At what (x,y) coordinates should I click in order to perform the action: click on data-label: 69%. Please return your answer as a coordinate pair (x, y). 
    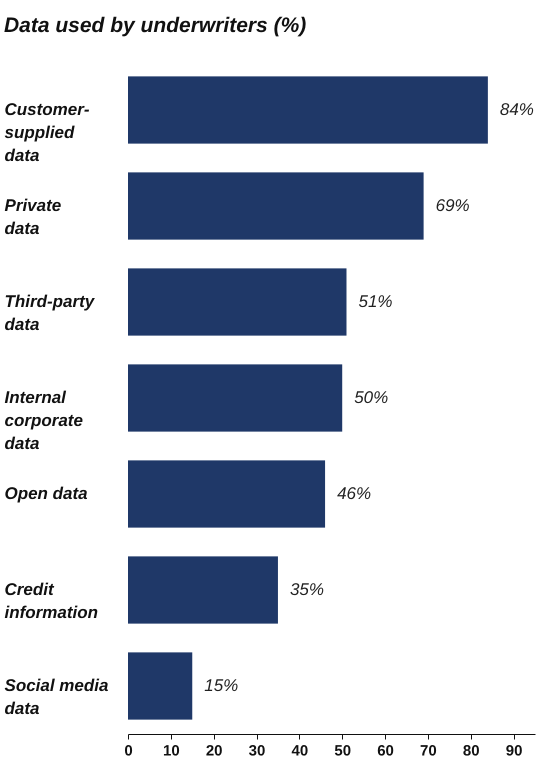
    Looking at the image, I should click on (453, 205).